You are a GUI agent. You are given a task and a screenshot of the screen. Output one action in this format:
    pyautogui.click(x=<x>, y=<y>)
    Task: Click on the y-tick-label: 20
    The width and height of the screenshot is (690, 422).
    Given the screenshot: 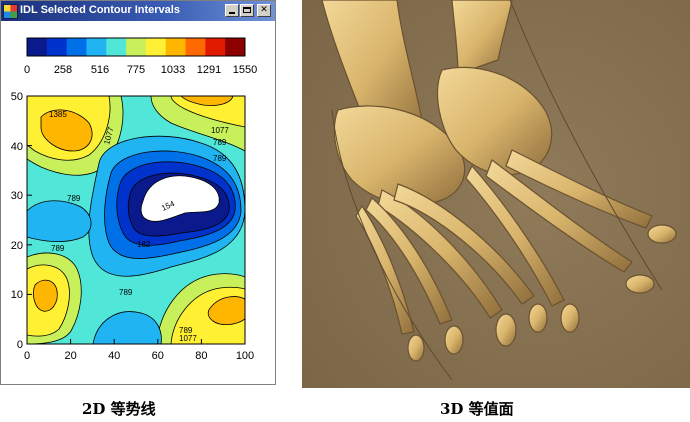 What is the action you would take?
    pyautogui.click(x=17, y=246)
    